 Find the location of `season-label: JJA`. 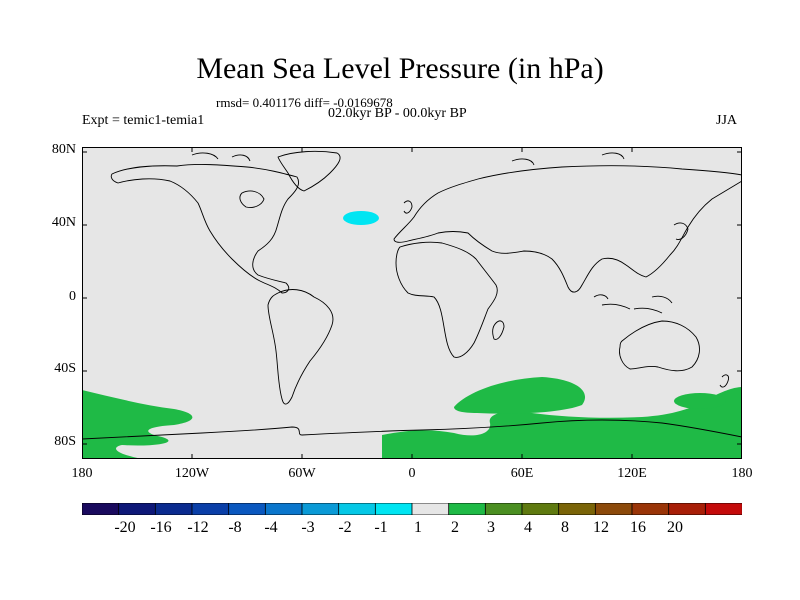

season-label: JJA is located at coordinates (727, 120).